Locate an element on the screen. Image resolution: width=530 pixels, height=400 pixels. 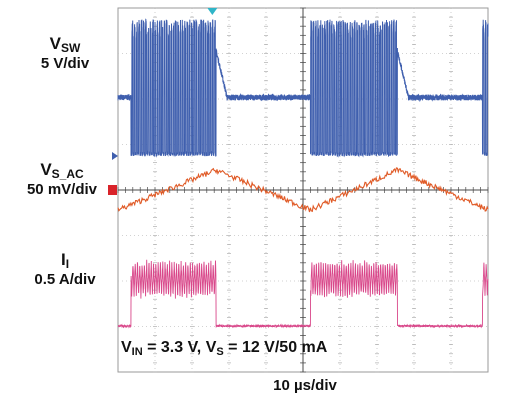
vsac-trace is located at coordinates (303, 190).